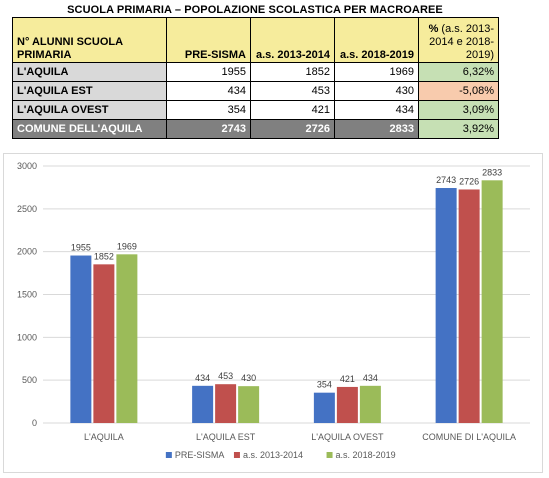 This screenshot has width=549, height=478. I want to click on row-label: L'AQUILA, so click(89, 72).